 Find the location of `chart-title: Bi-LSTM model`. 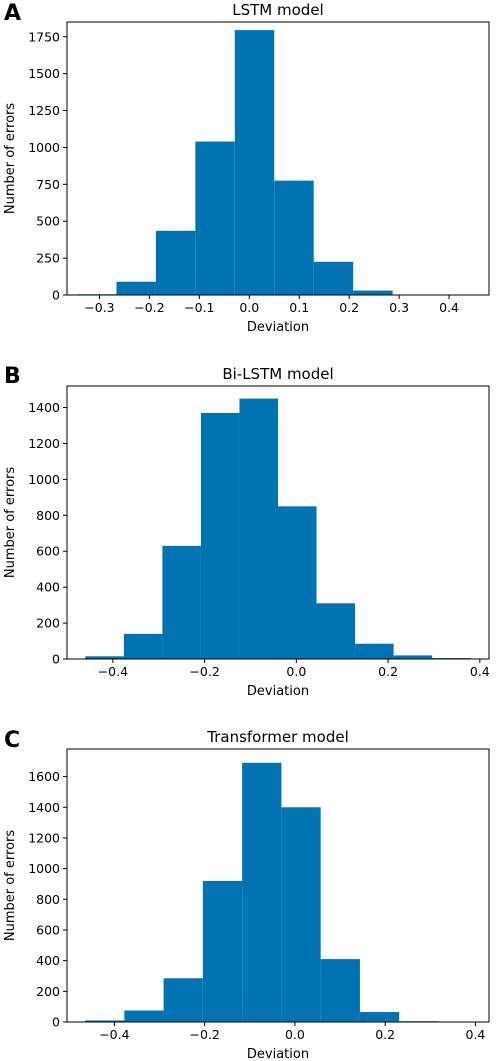

chart-title: Bi-LSTM model is located at coordinates (277, 374).